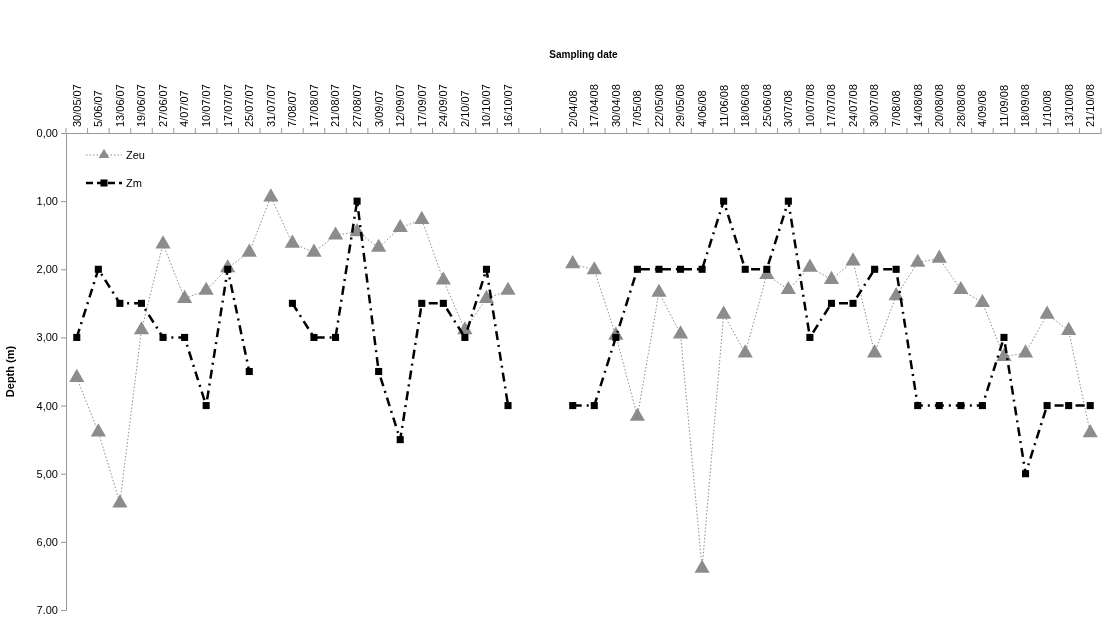 The image size is (1109, 618). I want to click on x-tick-label: 7/08/08, so click(896, 108).